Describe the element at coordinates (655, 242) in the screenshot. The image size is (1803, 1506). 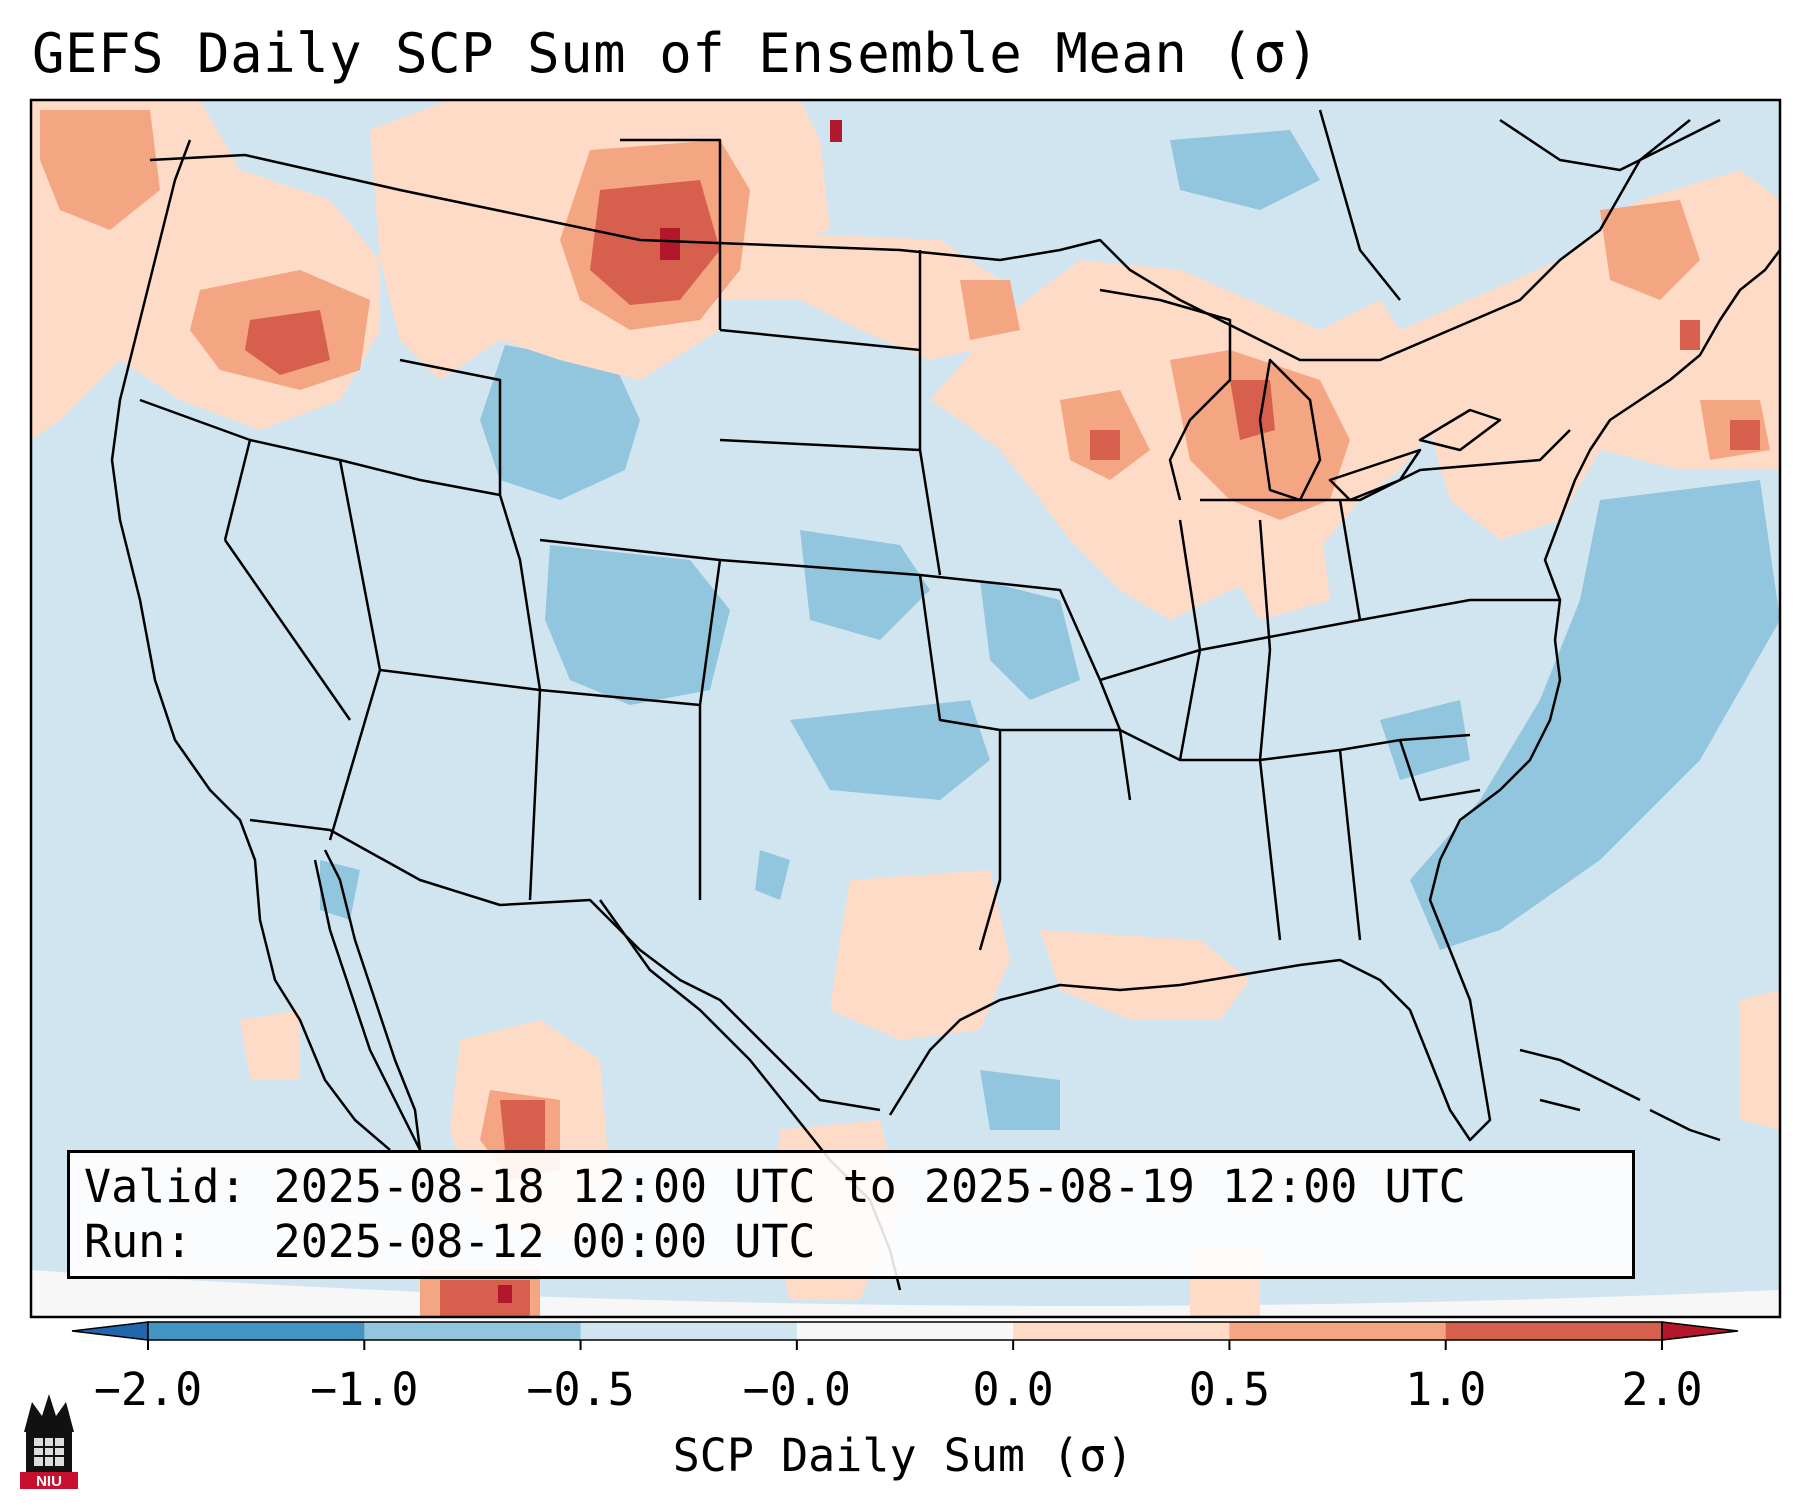
I see `blob-montana-peak` at that location.